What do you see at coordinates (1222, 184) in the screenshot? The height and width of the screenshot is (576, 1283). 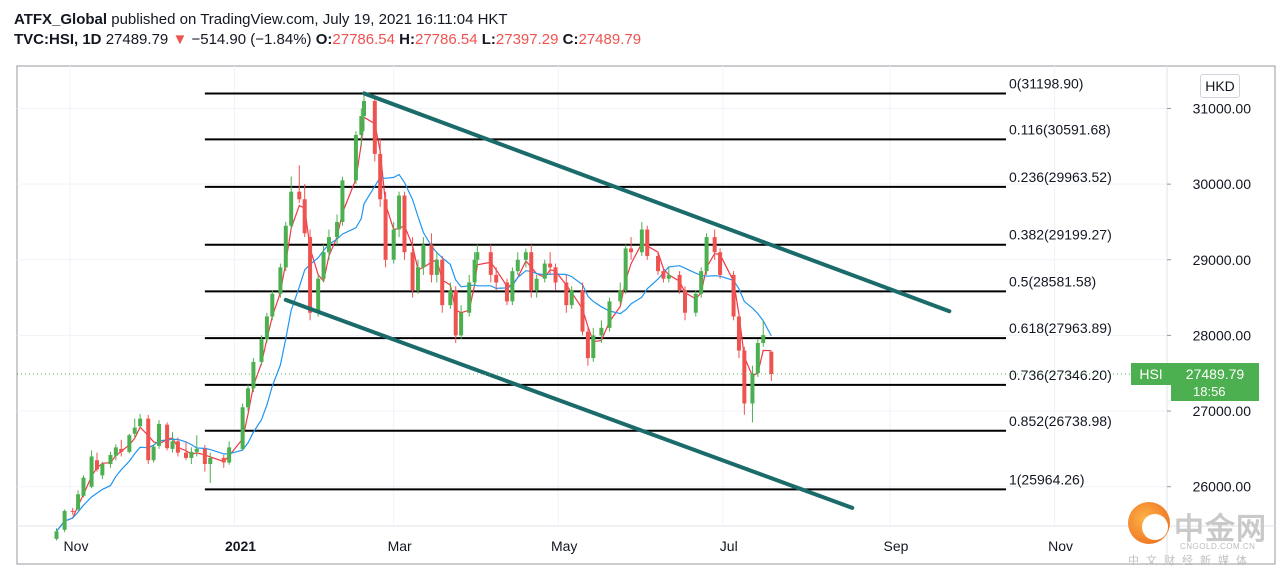 I see `price-tick-label: 30000.00` at bounding box center [1222, 184].